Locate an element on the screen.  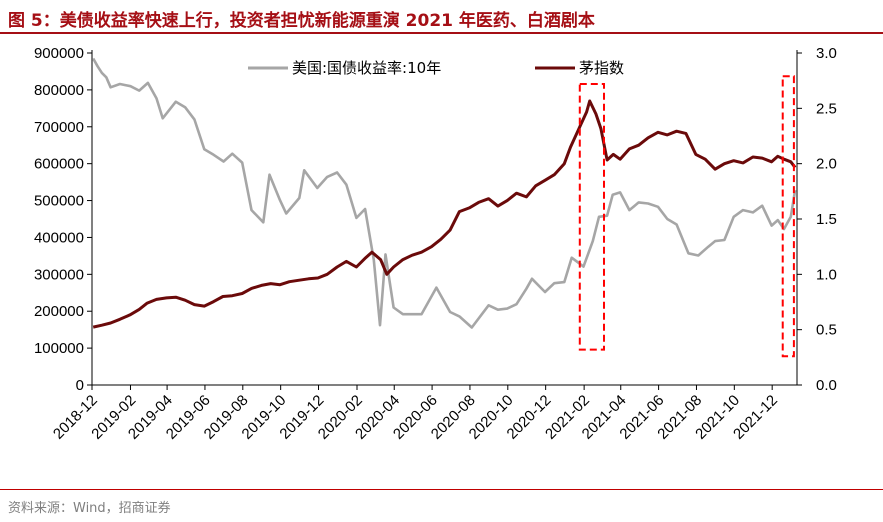
source-note: 资料来源：Wind，招商证券 is located at coordinates (89, 508).